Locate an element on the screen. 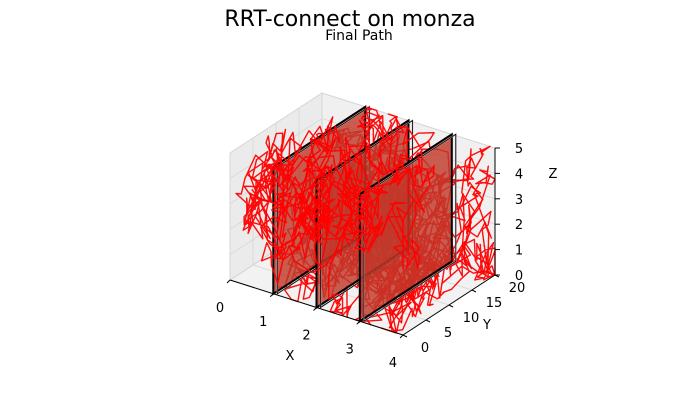 The width and height of the screenshot is (700, 404). chart-subtitle: Final Path is located at coordinates (358, 36).